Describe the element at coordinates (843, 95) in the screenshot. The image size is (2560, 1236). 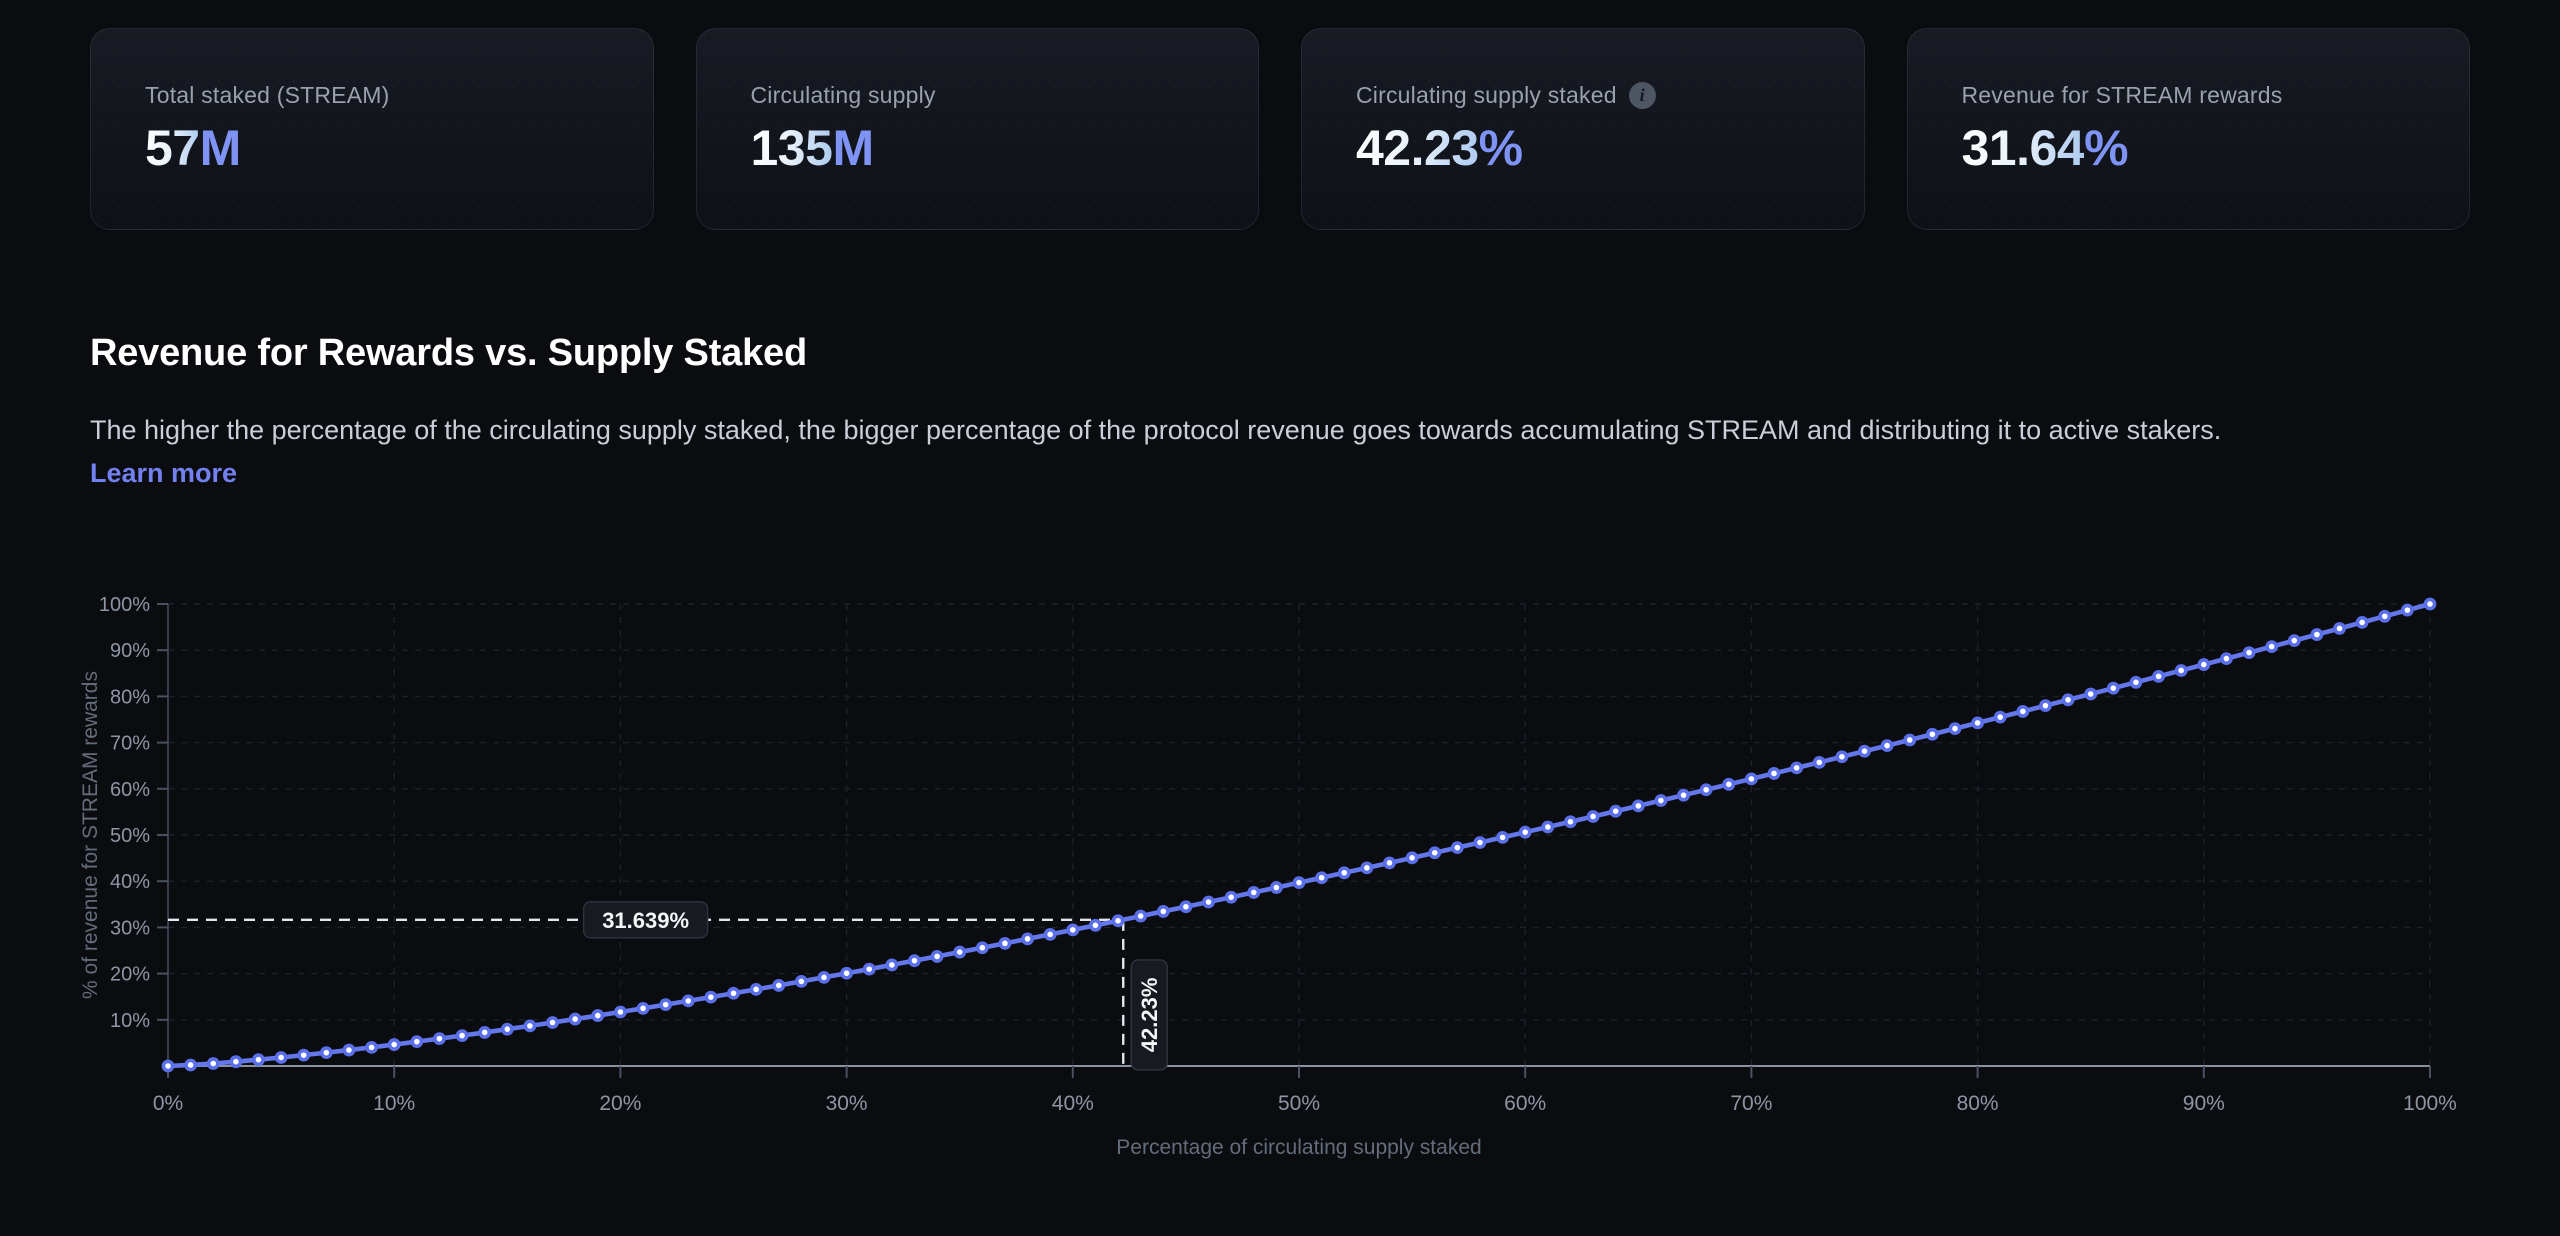
I see `stat-label: Circulating supply` at that location.